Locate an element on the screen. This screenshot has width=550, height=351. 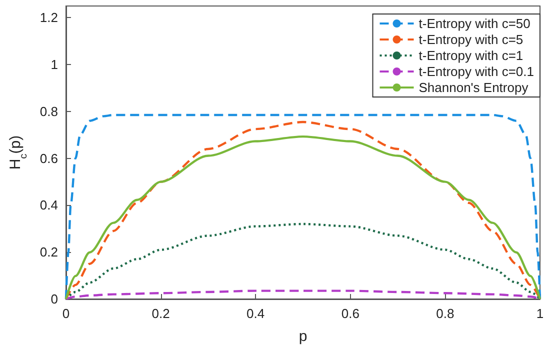
y-tick-label: 1.2 is located at coordinates (49, 18).